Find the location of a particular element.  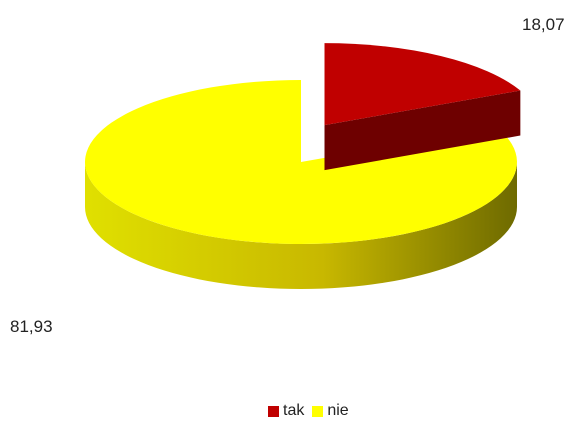

legend-item-tak: tak is located at coordinates (286, 411).